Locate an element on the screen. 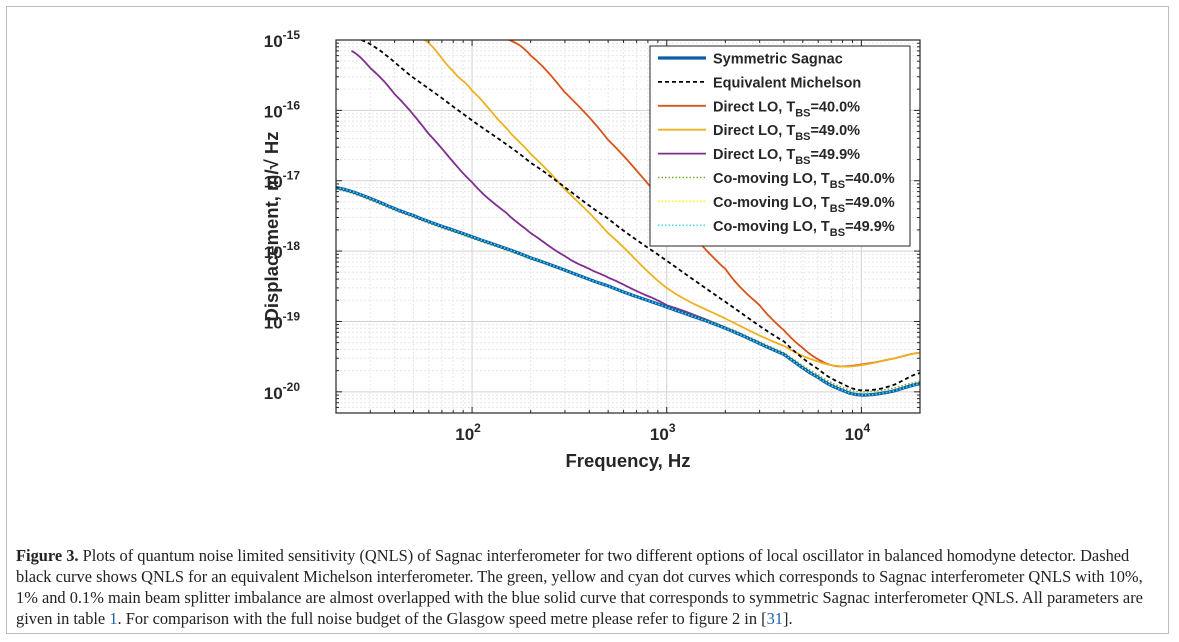 This screenshot has height=642, width=1179. legend-entry: Co-moving LO, TBS=49.0% is located at coordinates (804, 205).